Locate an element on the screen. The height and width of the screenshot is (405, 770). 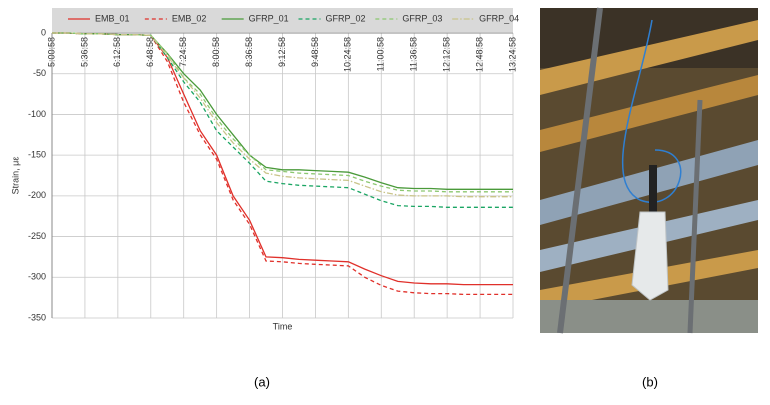
x-tick-label: 5:36:58 is located at coordinates (84, 52).